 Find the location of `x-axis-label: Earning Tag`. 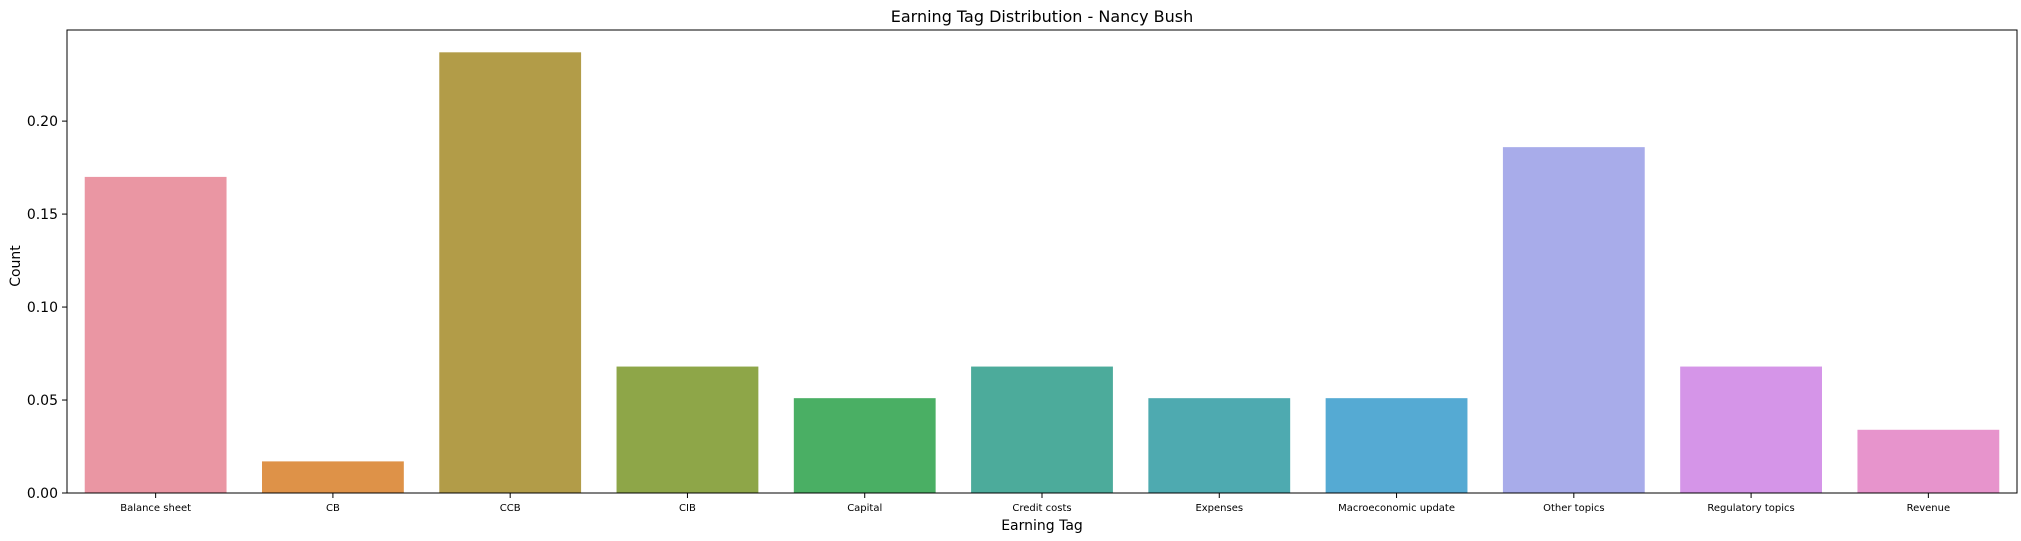

x-axis-label: Earning Tag is located at coordinates (1042, 526).